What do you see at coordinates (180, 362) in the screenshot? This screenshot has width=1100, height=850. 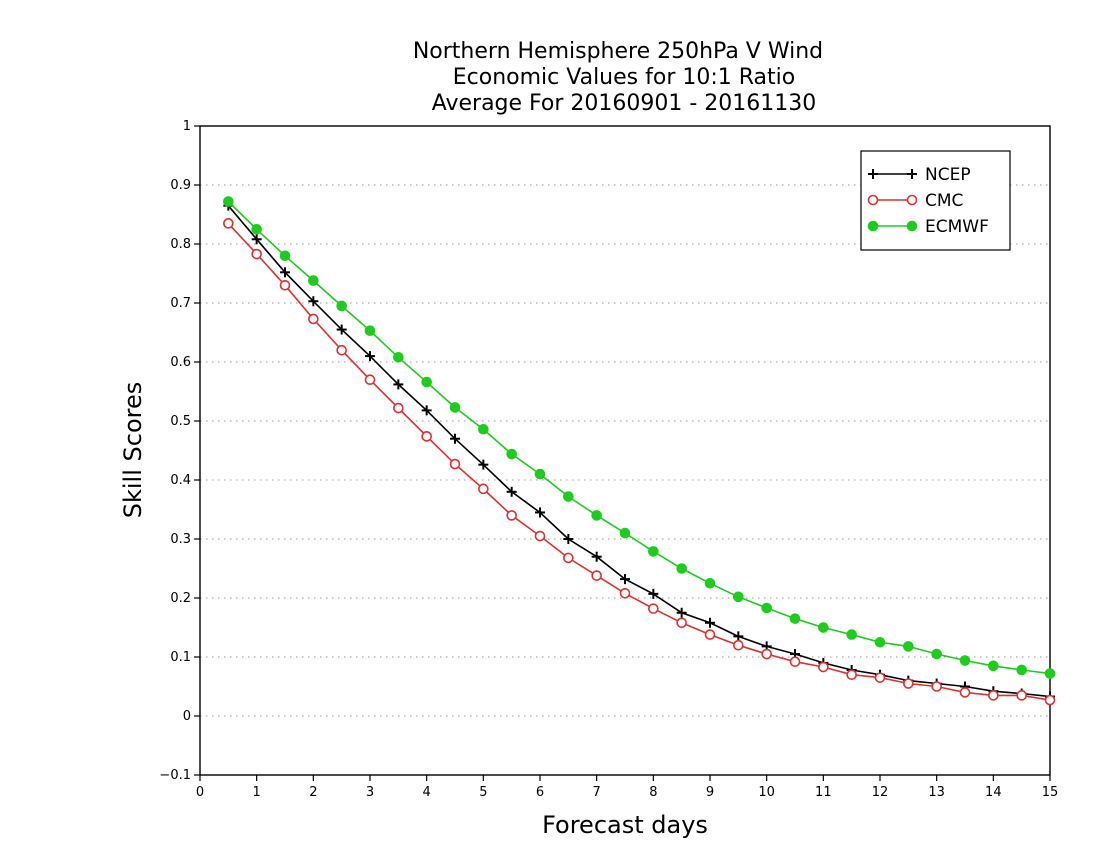 I see `y-tick-label: 0.6` at bounding box center [180, 362].